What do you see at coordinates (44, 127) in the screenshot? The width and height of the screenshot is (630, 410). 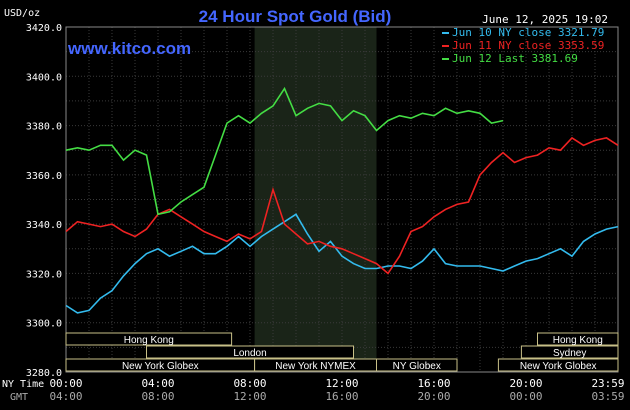 I see `y-tick-label: 3380.0` at bounding box center [44, 127].